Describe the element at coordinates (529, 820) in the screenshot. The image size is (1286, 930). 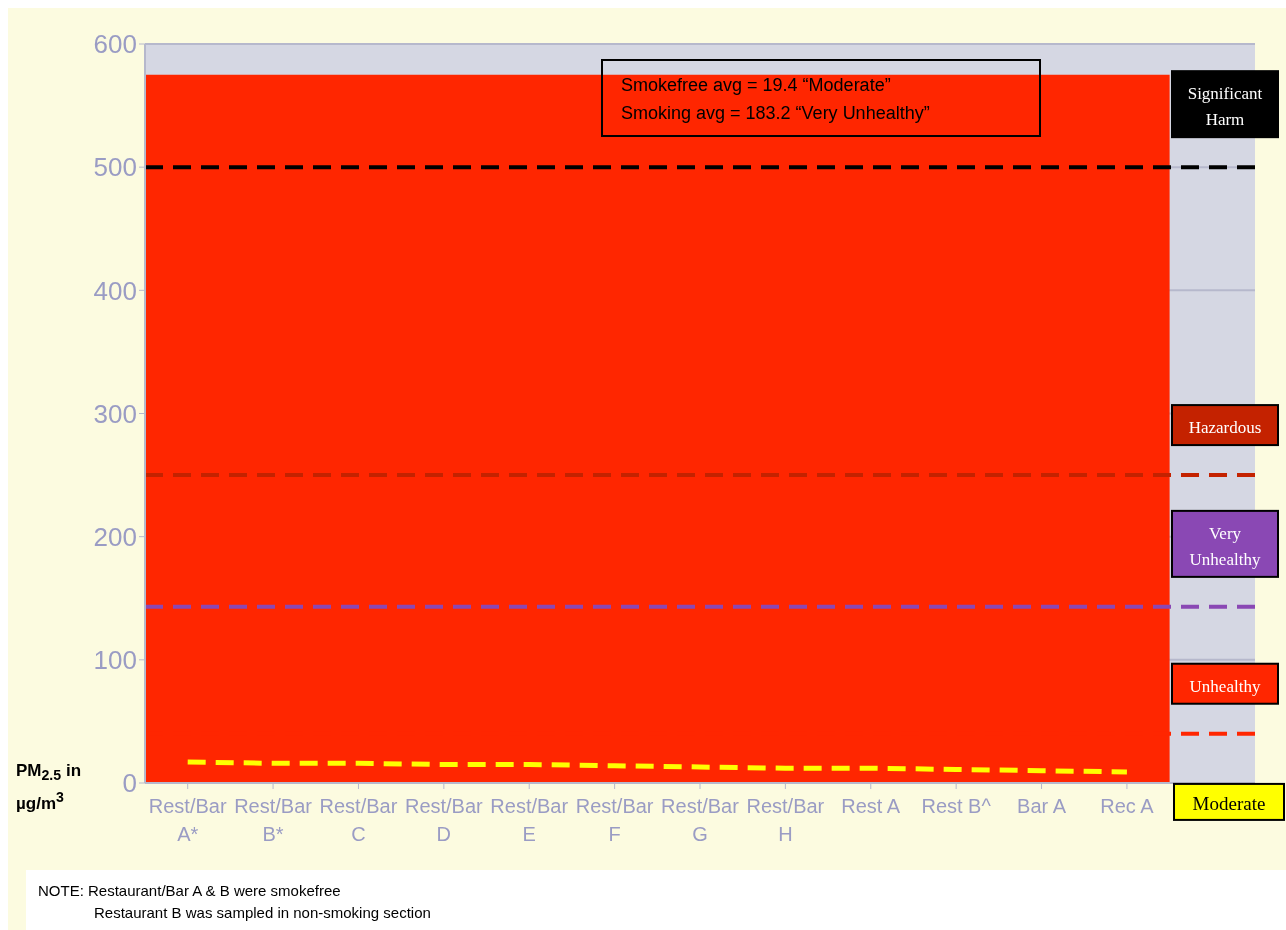
I see `x-tick-label: Rest/Bar E` at that location.